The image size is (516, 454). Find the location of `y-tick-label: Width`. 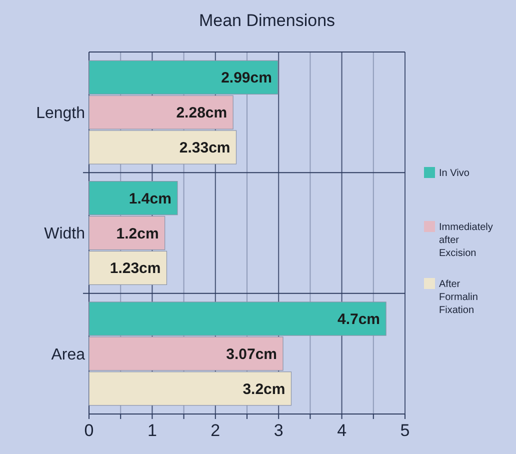

y-tick-label: Width is located at coordinates (64, 234).